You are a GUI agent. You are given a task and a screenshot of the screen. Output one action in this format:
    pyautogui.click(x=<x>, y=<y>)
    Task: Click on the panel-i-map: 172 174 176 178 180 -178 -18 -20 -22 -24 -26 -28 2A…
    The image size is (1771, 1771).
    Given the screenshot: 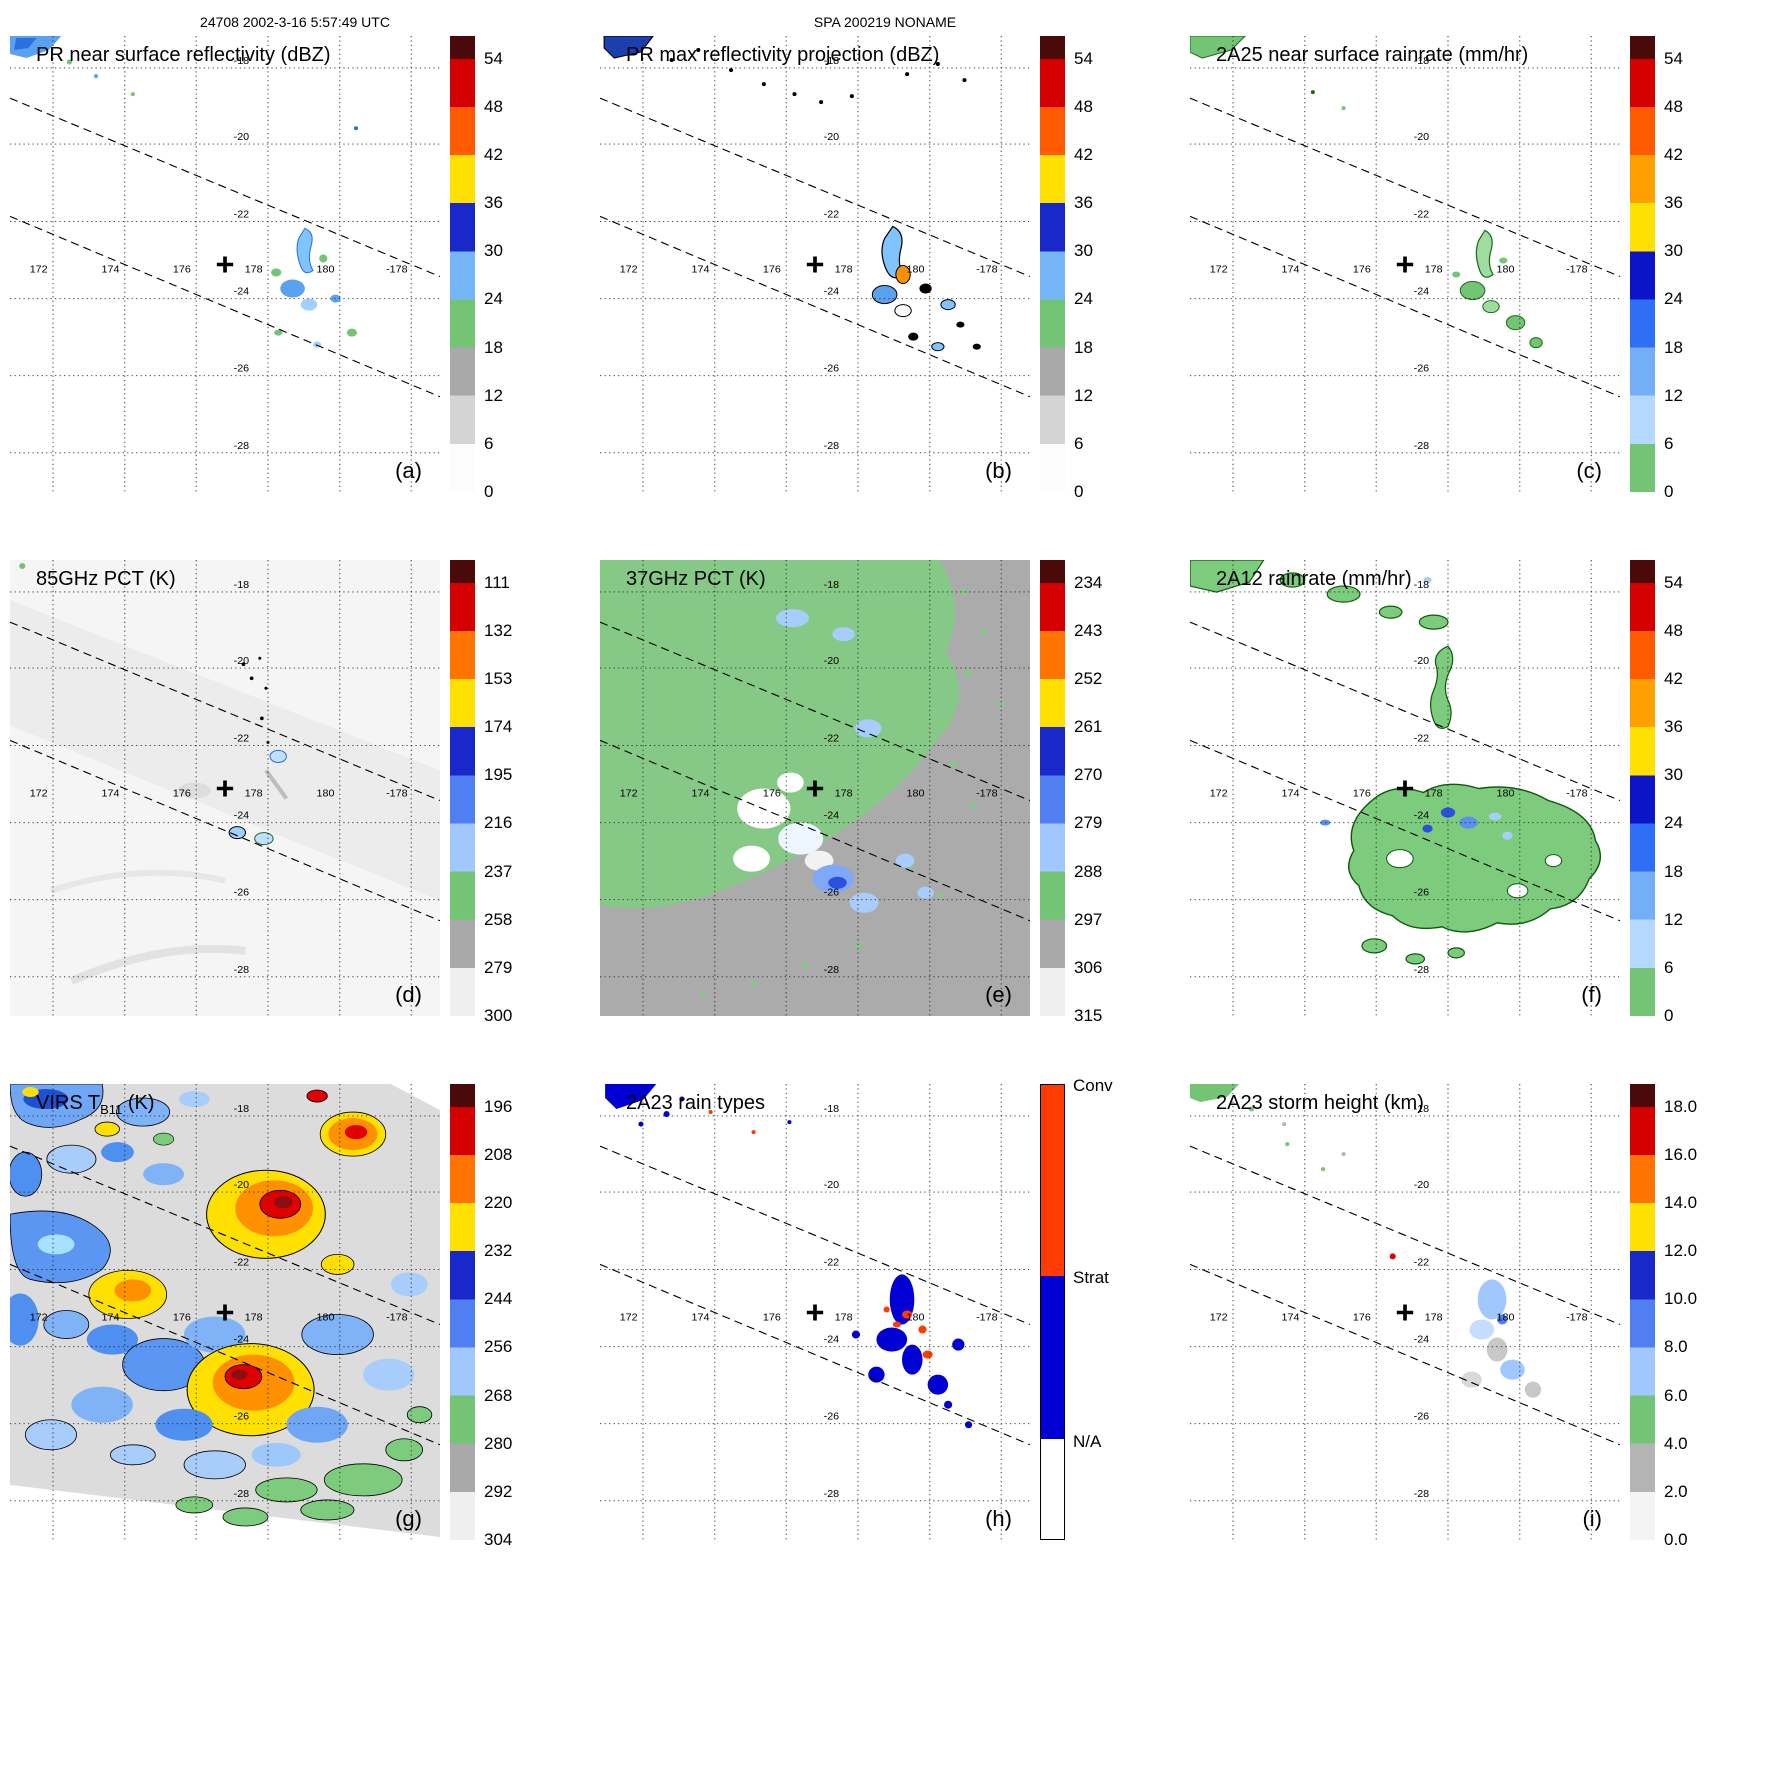 What is the action you would take?
    pyautogui.click(x=1405, y=1312)
    